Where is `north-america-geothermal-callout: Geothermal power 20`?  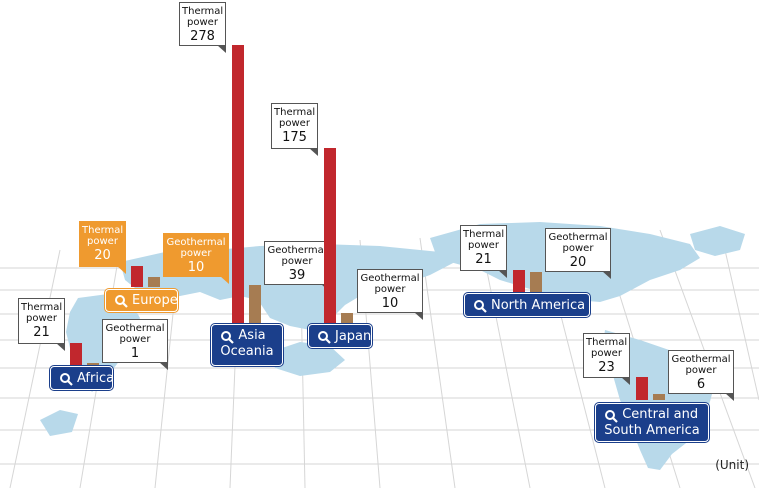
north-america-geothermal-callout: Geothermal power 20 is located at coordinates (578, 253).